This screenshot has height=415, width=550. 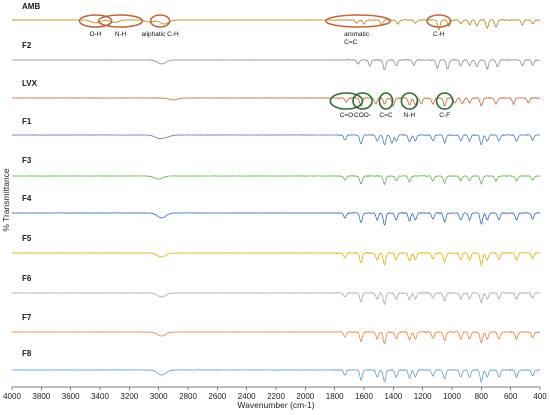 I want to click on x-tick-label: 1400, so click(x=393, y=396).